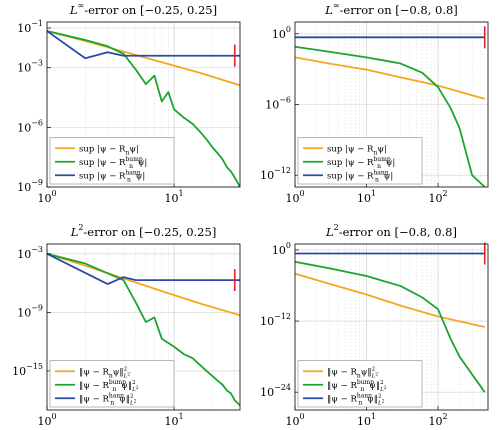 The height and width of the screenshot is (430, 499). What do you see at coordinates (143, 9) in the screenshot?
I see `chart-title: L∞-error on [−0.25, 0.25]` at bounding box center [143, 9].